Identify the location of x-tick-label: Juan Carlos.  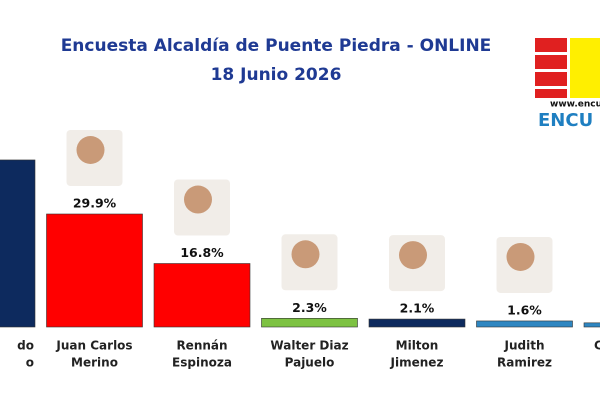
(93, 346).